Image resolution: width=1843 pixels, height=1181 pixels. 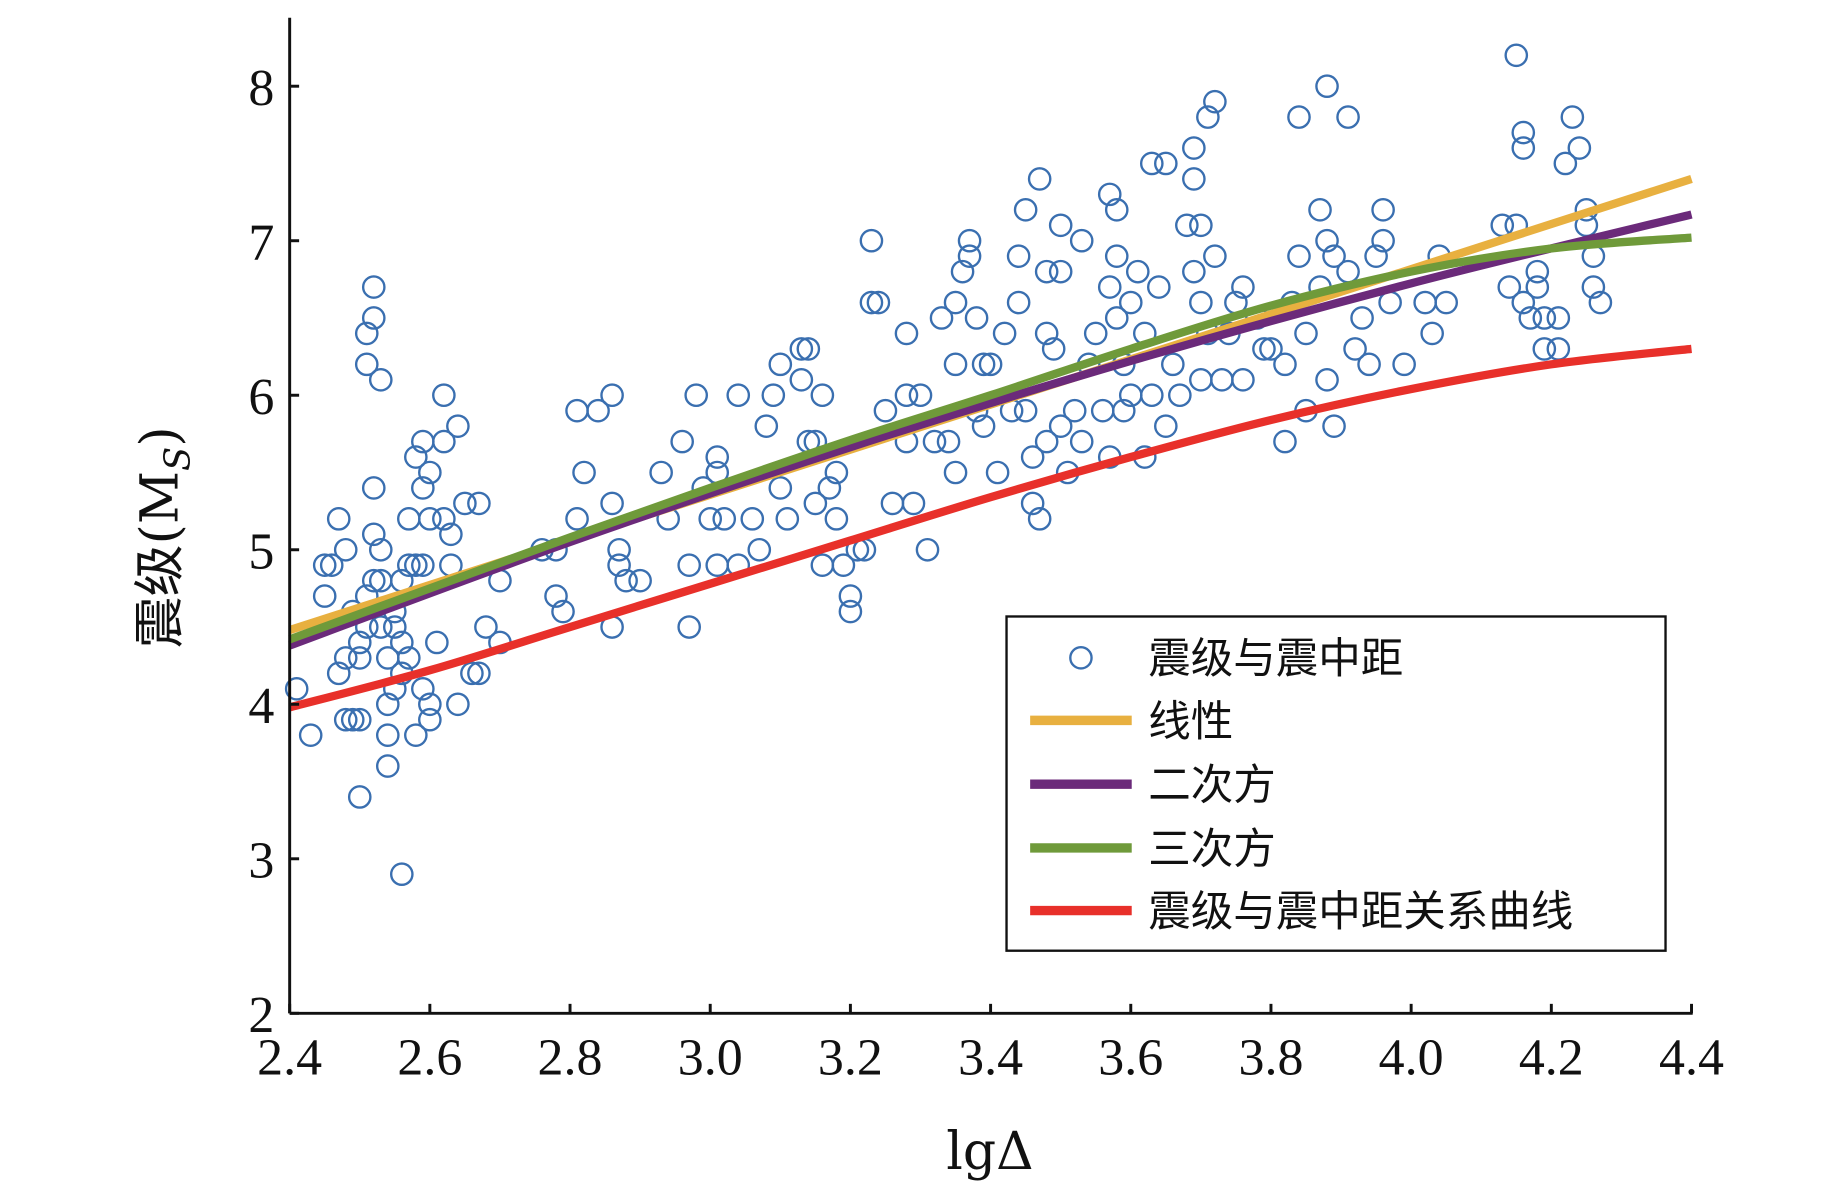 What do you see at coordinates (1081, 658) in the screenshot?
I see `legend-marker-scatter` at bounding box center [1081, 658].